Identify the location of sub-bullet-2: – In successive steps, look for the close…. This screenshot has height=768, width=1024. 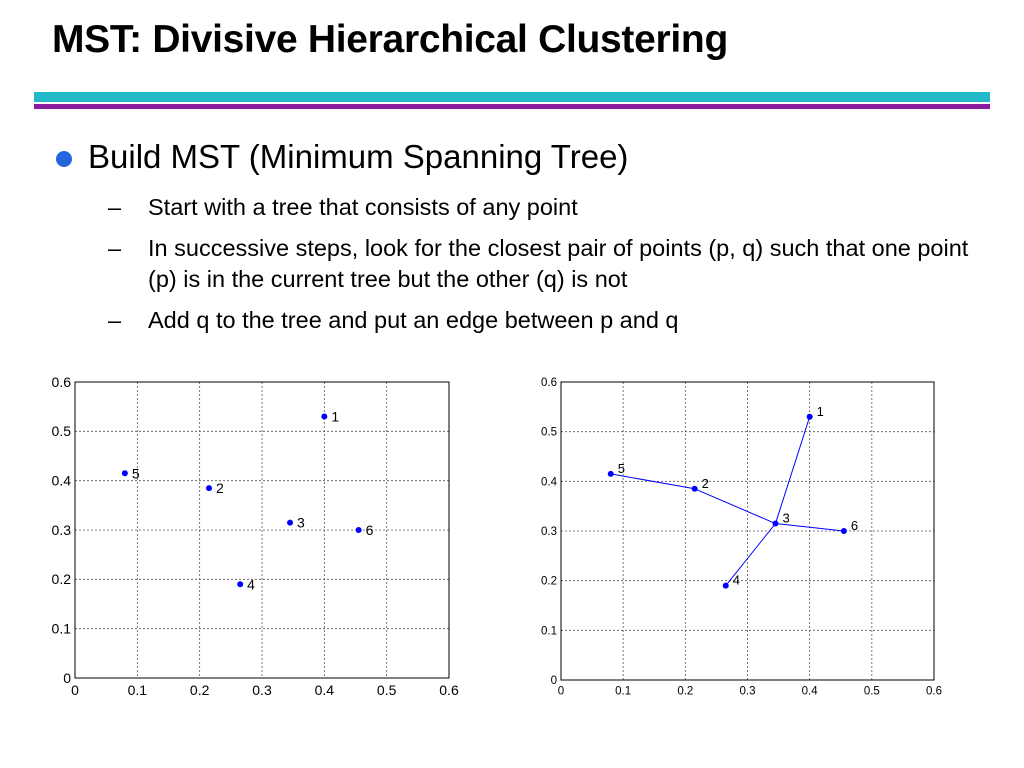
(548, 264).